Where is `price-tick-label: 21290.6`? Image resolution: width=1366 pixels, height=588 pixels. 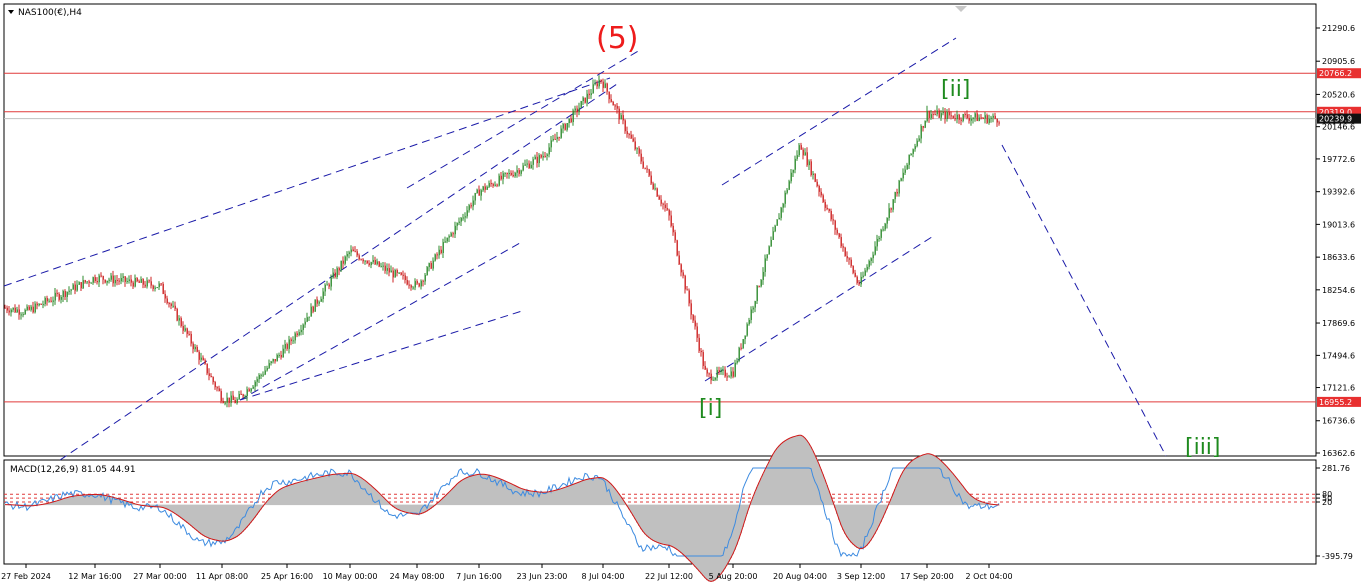 price-tick-label: 21290.6 is located at coordinates (1338, 28).